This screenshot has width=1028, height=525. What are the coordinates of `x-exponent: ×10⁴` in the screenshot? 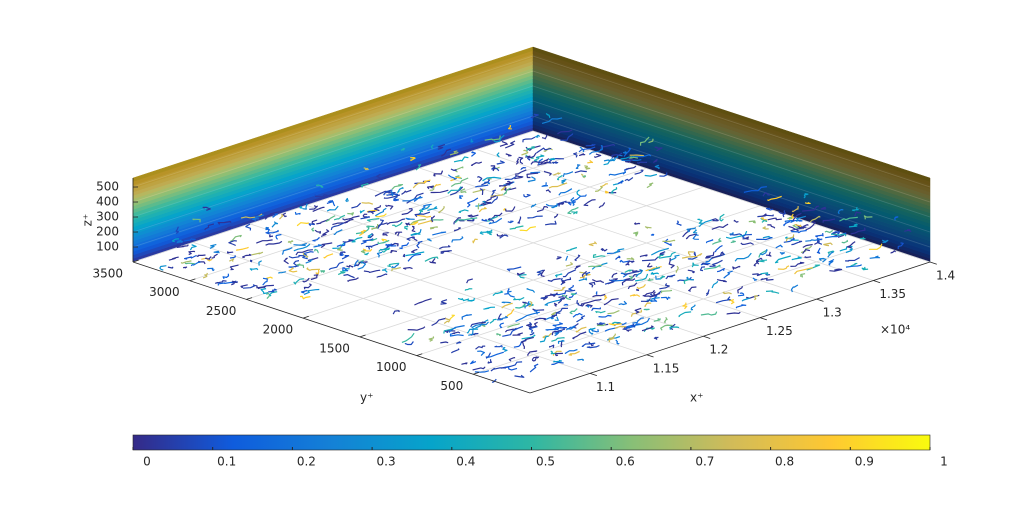 It's located at (895, 330).